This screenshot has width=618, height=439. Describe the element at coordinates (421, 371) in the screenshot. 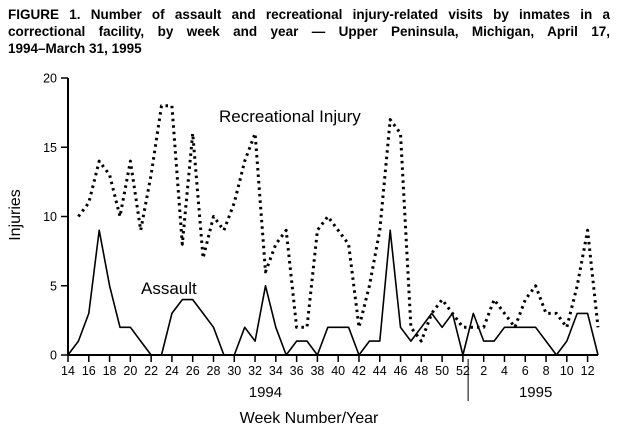

I see `svg-text: 48` at that location.